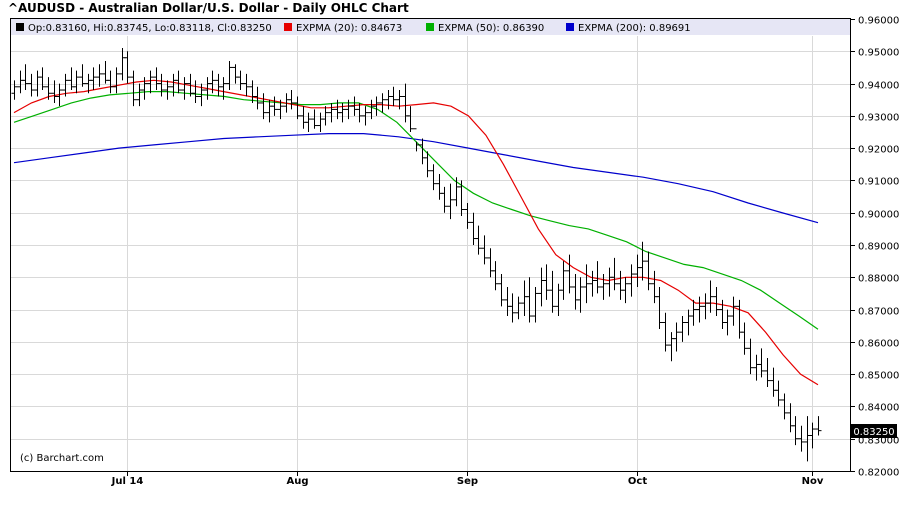 Image resolution: width=900 pixels, height=511 pixels. What do you see at coordinates (878, 376) in the screenshot?
I see `y-tick-label: 0.85000` at bounding box center [878, 376].